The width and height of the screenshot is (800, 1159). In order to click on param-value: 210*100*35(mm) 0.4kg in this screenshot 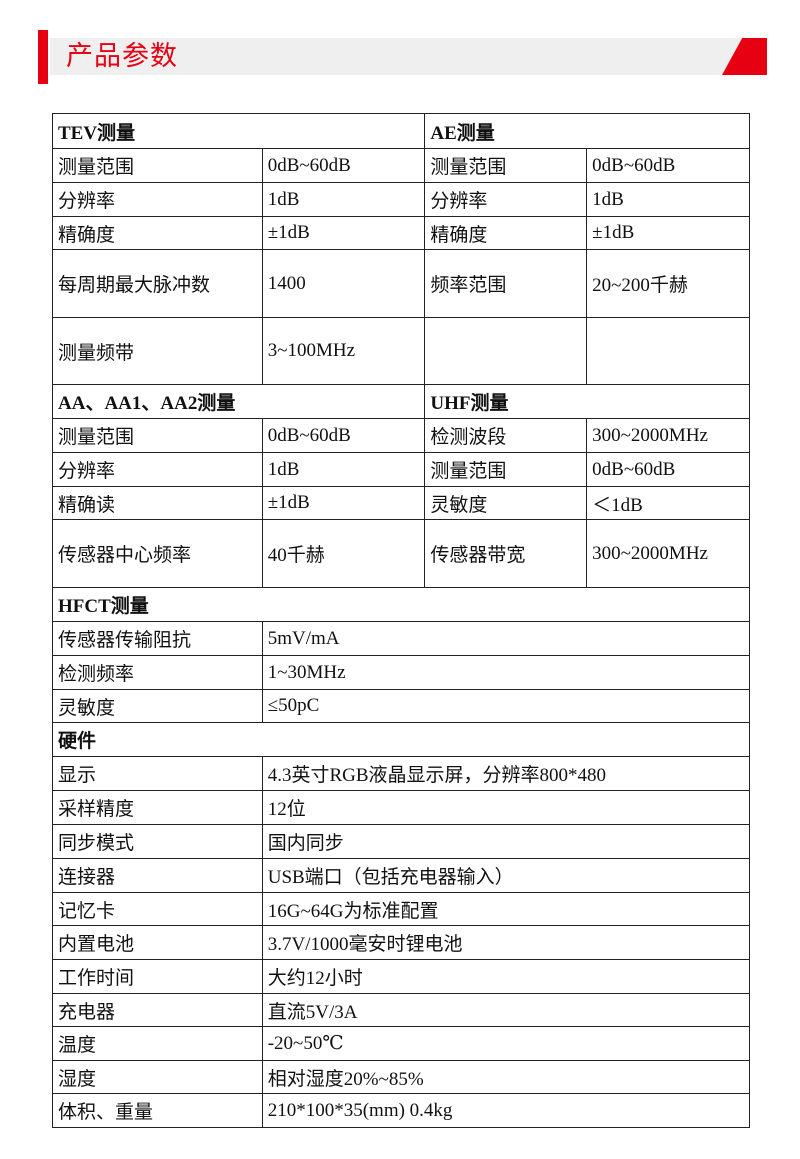, I will do `click(506, 1110)`.